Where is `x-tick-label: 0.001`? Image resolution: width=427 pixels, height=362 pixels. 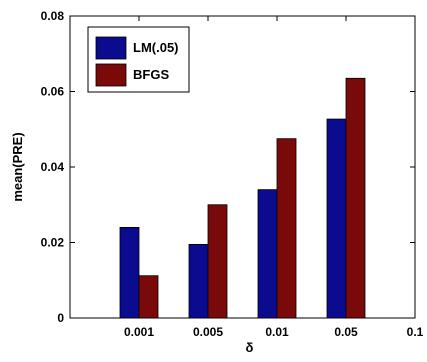
x-tick-label: 0.001 is located at coordinates (139, 332).